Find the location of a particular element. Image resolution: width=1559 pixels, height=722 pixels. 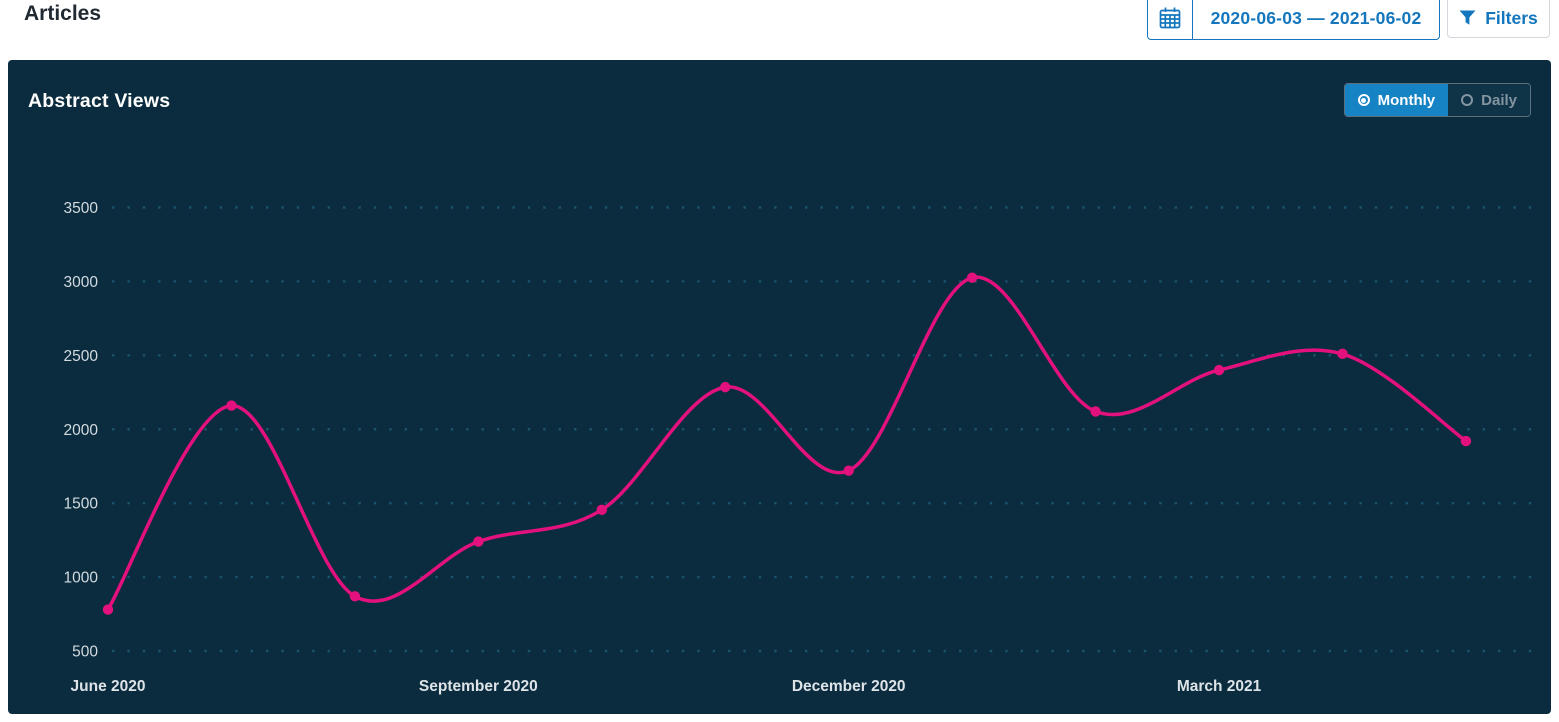

x-tick-label: March 2021 is located at coordinates (1219, 686).